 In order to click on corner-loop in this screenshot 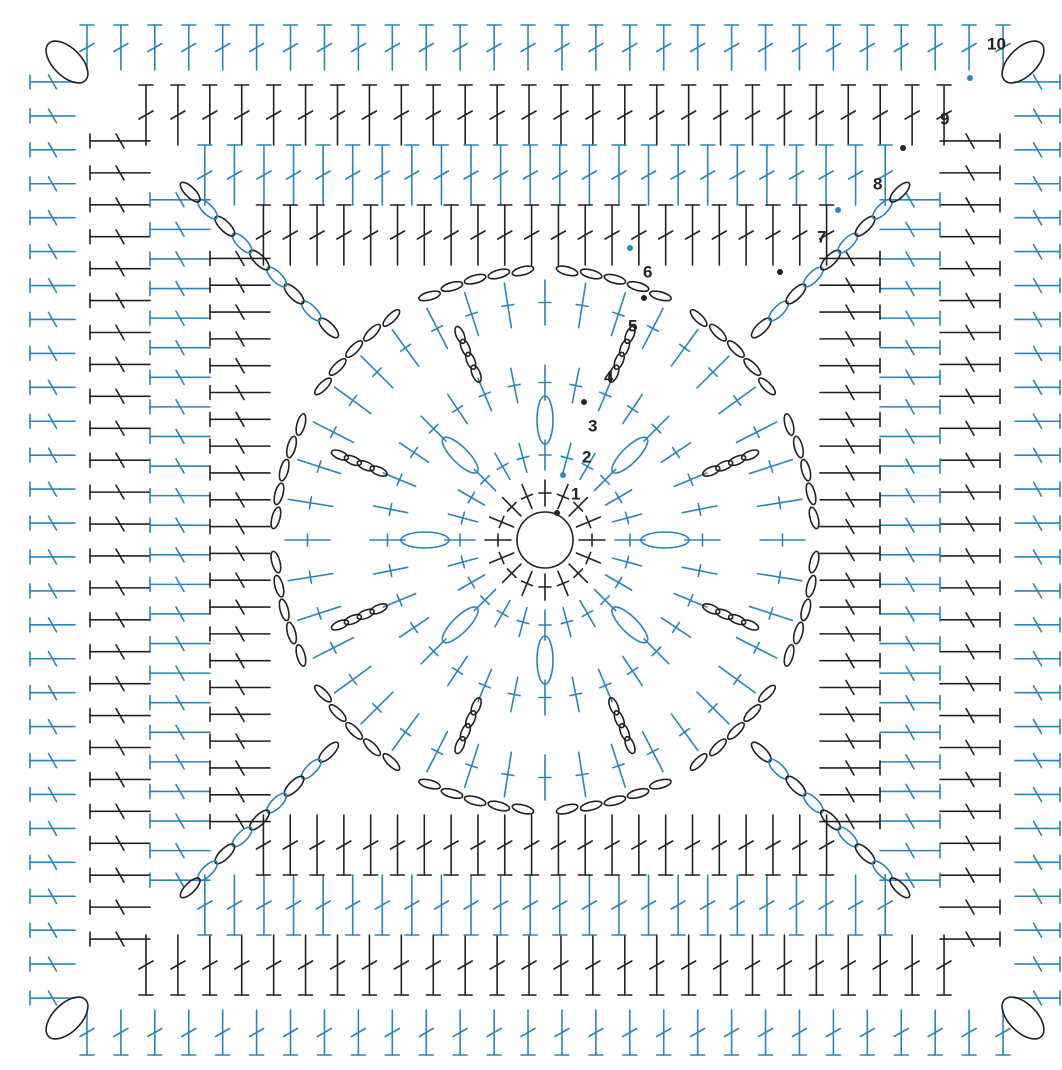, I will do `click(67, 62)`.